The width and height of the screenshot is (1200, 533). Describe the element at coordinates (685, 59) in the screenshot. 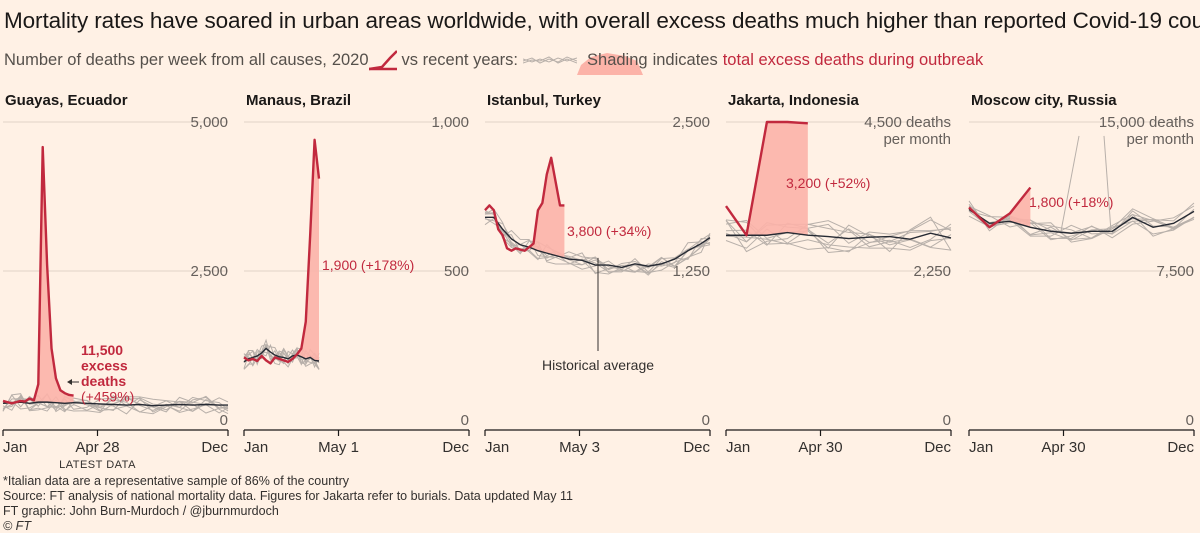

I see `subtitle-text-3: indicates` at that location.